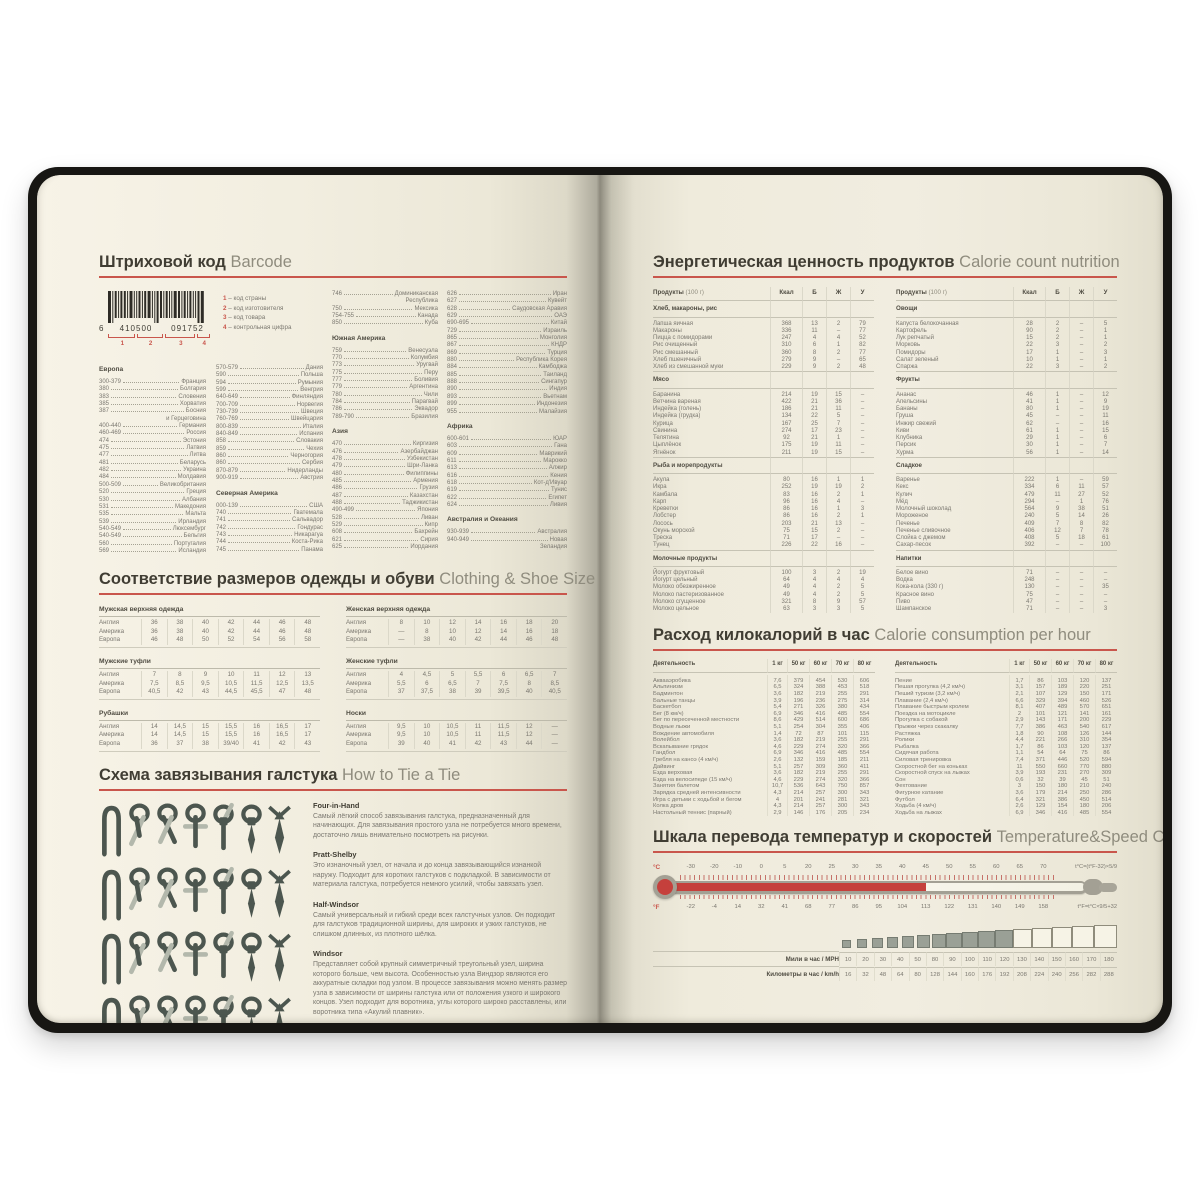  Describe the element at coordinates (190, 506) in the screenshot. I see `country-name: Македония` at that location.